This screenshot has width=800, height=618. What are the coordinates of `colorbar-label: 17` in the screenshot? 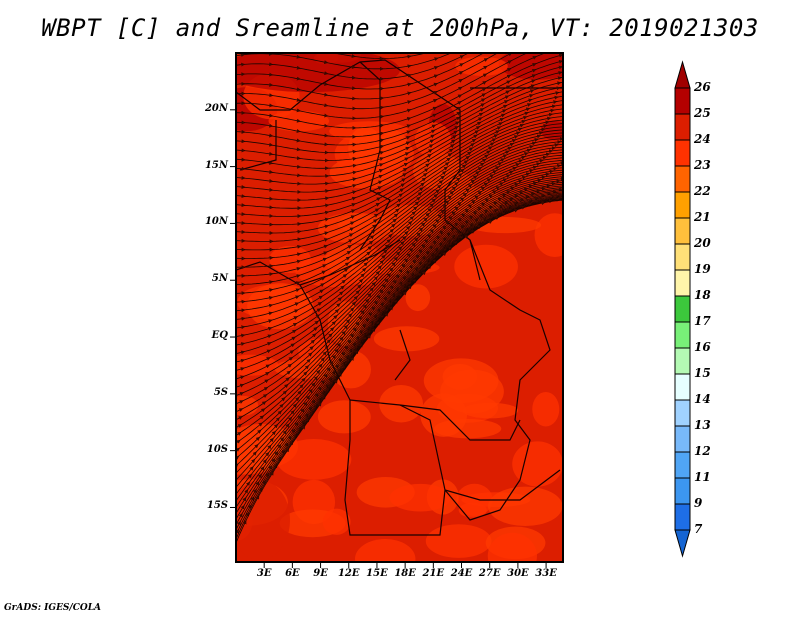 It's located at (702, 321).